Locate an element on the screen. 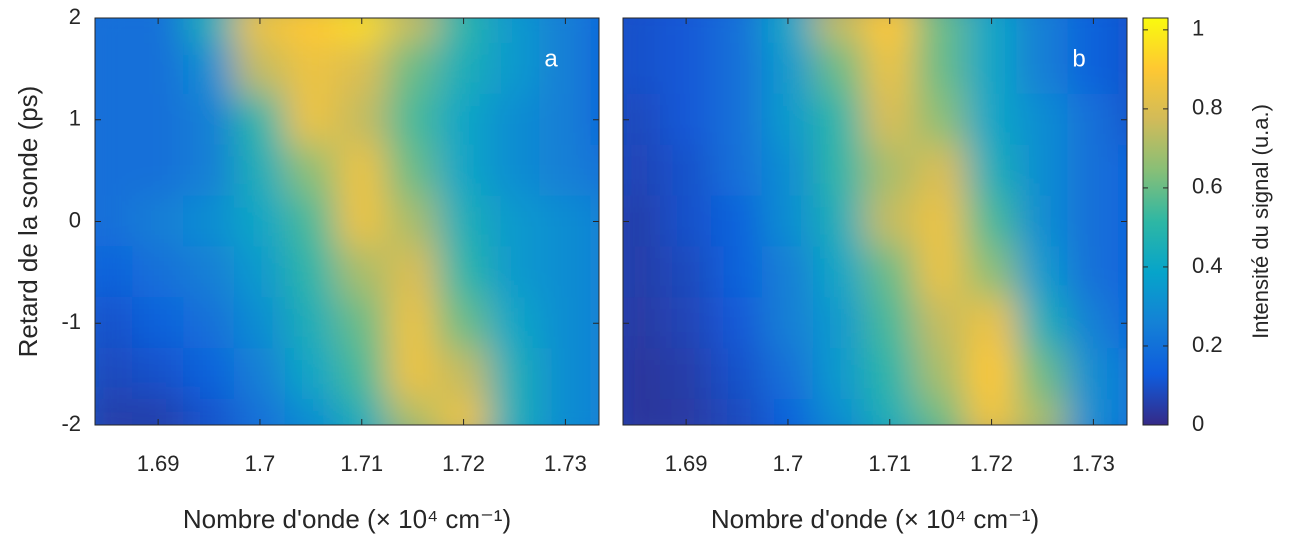 The width and height of the screenshot is (1289, 550). colorbar-tick-label: 0 is located at coordinates (1198, 423).